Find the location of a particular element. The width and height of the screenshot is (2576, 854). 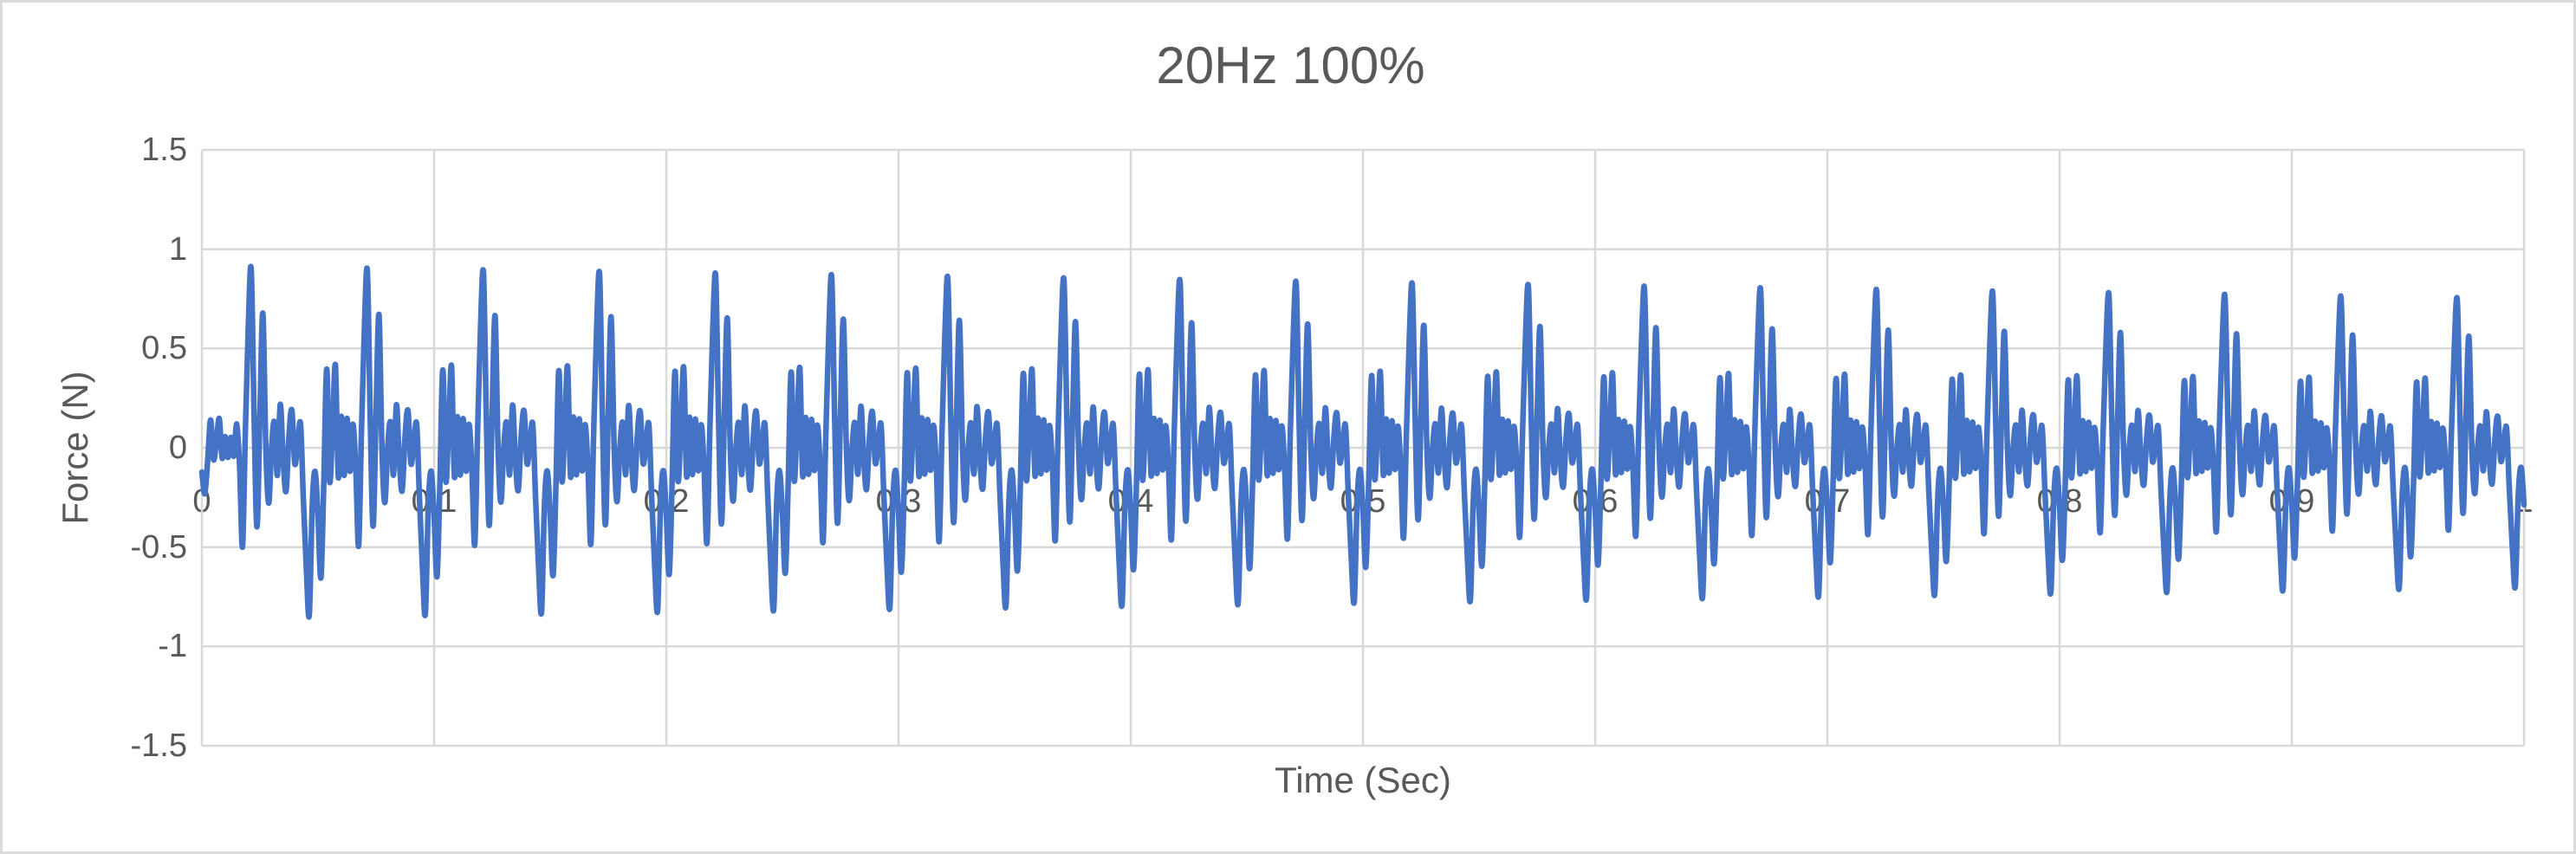

x-axis-title: Time (Sec) is located at coordinates (1363, 780).